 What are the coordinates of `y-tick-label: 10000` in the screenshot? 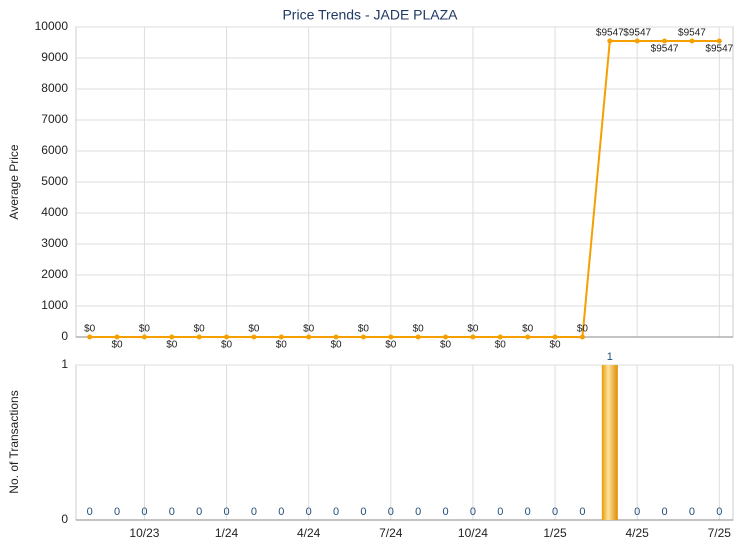 It's located at (52, 26).